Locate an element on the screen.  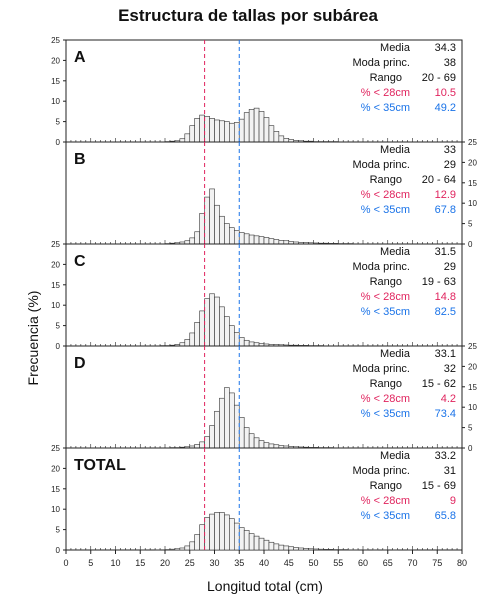
stat-label: Moda princ. is located at coordinates (381, 471).